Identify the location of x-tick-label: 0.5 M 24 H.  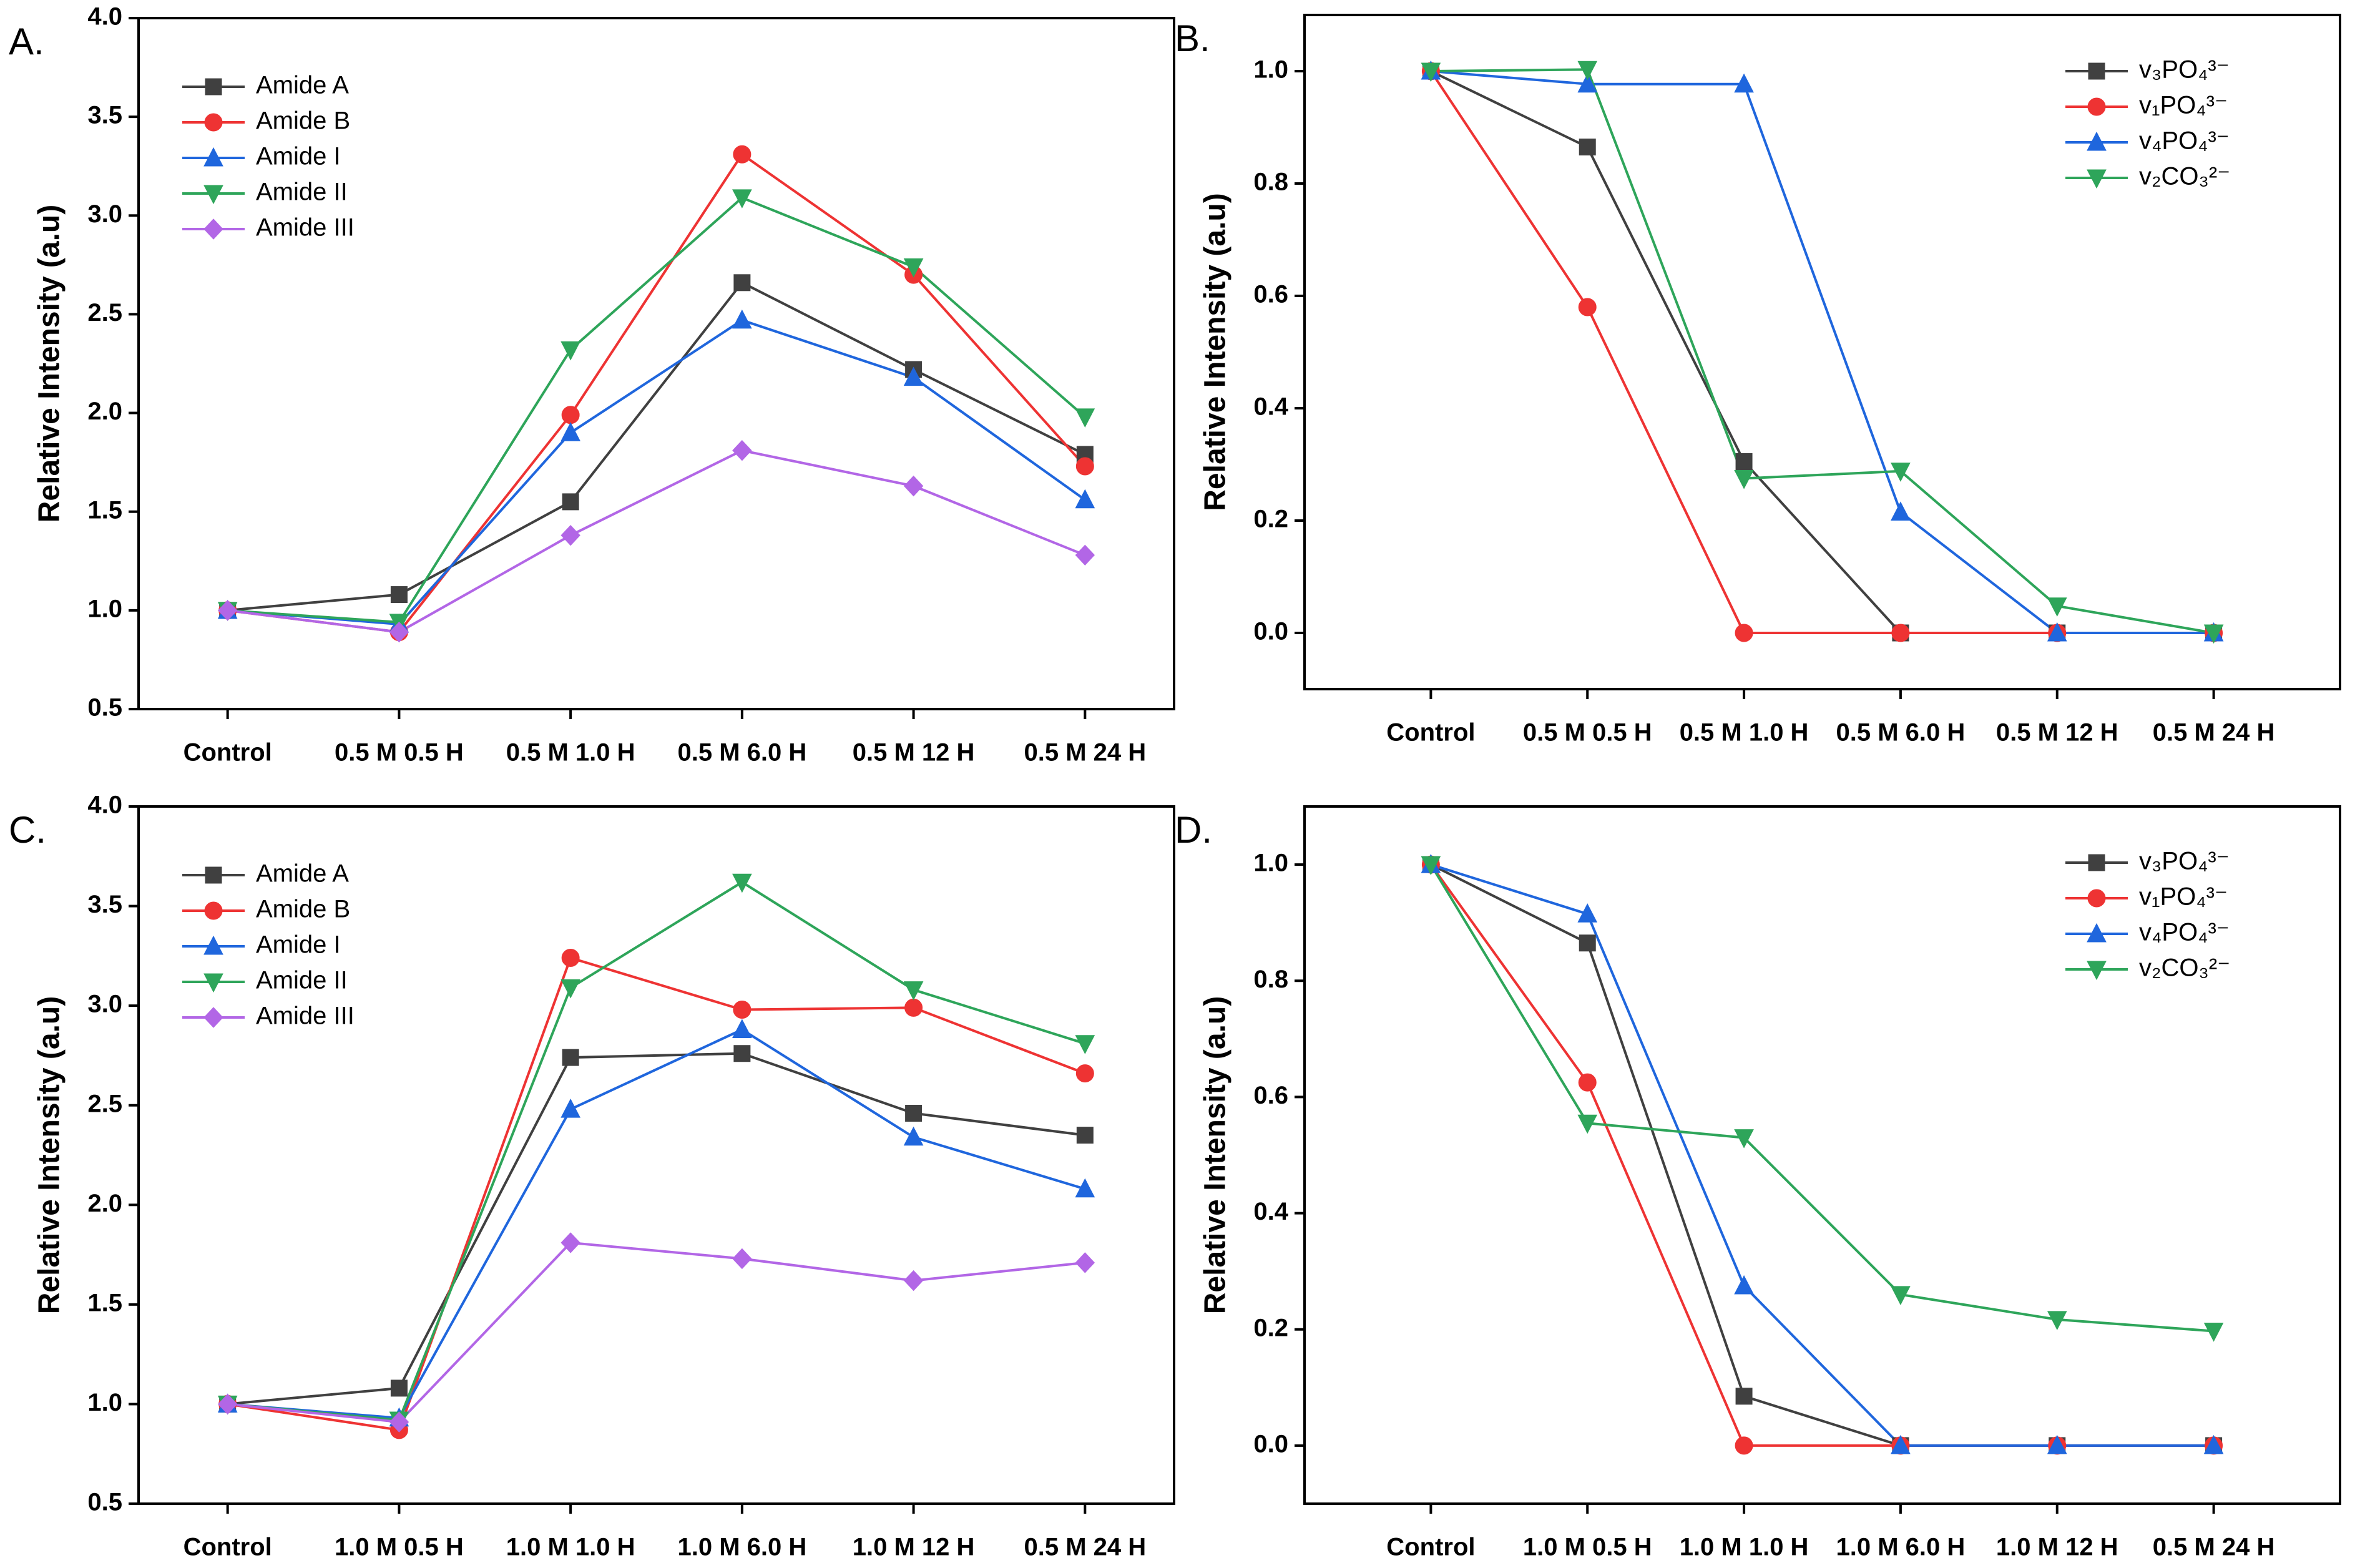
(1085, 753).